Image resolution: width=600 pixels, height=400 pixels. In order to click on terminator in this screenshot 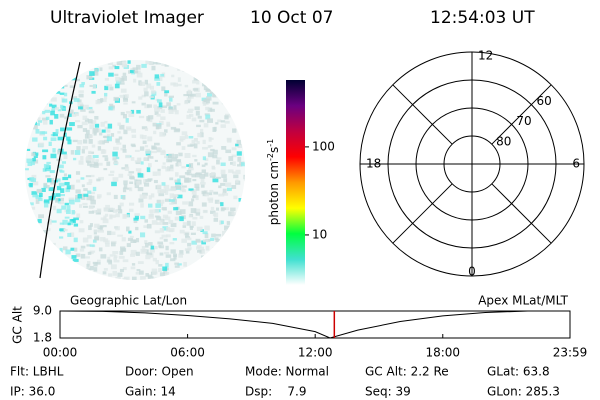, I will do `click(60, 170)`.